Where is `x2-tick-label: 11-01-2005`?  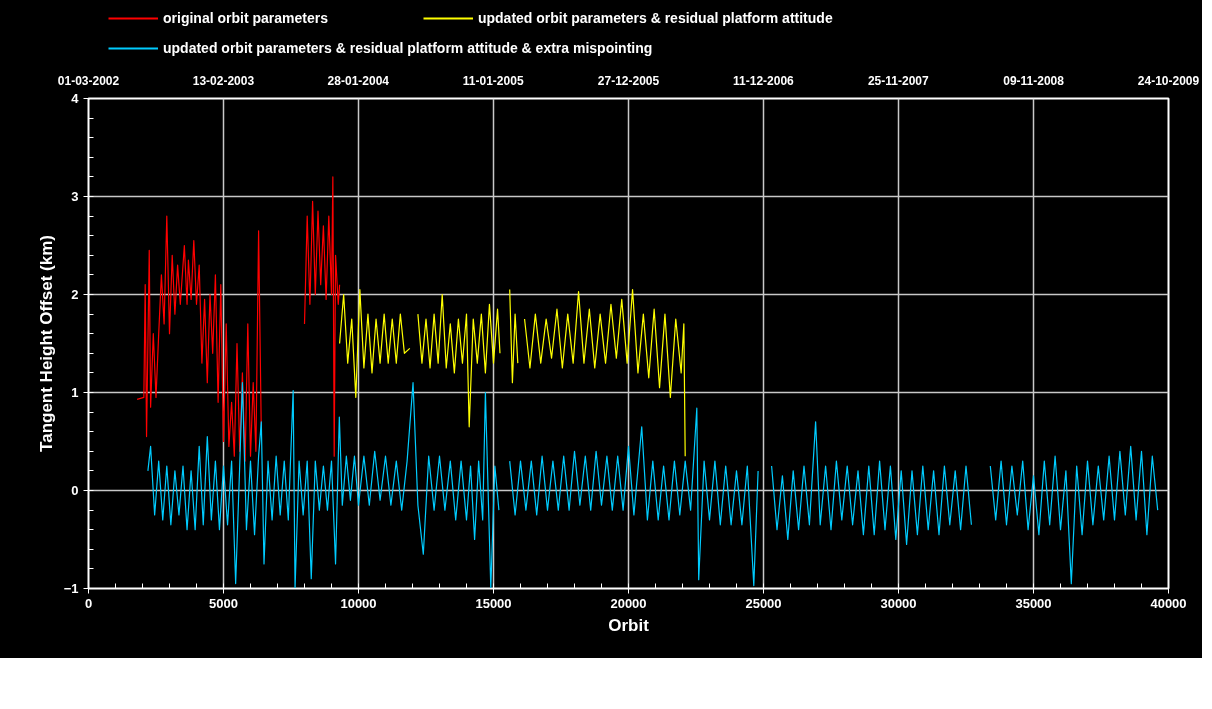
x2-tick-label: 11-01-2005 is located at coordinates (493, 80).